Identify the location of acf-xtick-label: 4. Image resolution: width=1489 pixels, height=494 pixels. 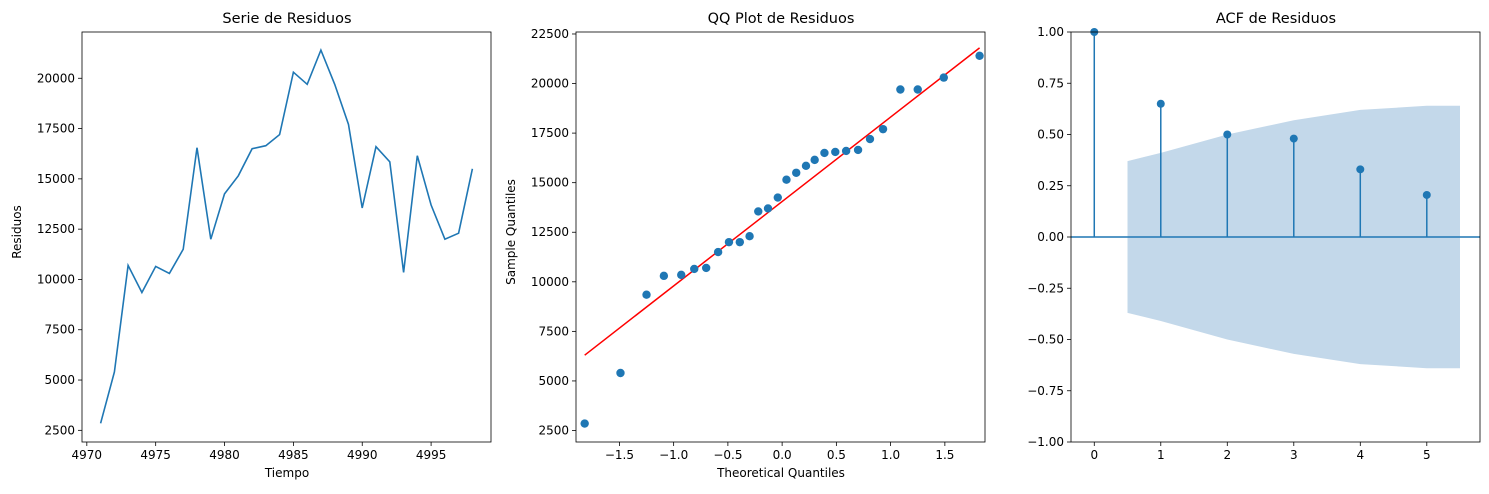
(1360, 455).